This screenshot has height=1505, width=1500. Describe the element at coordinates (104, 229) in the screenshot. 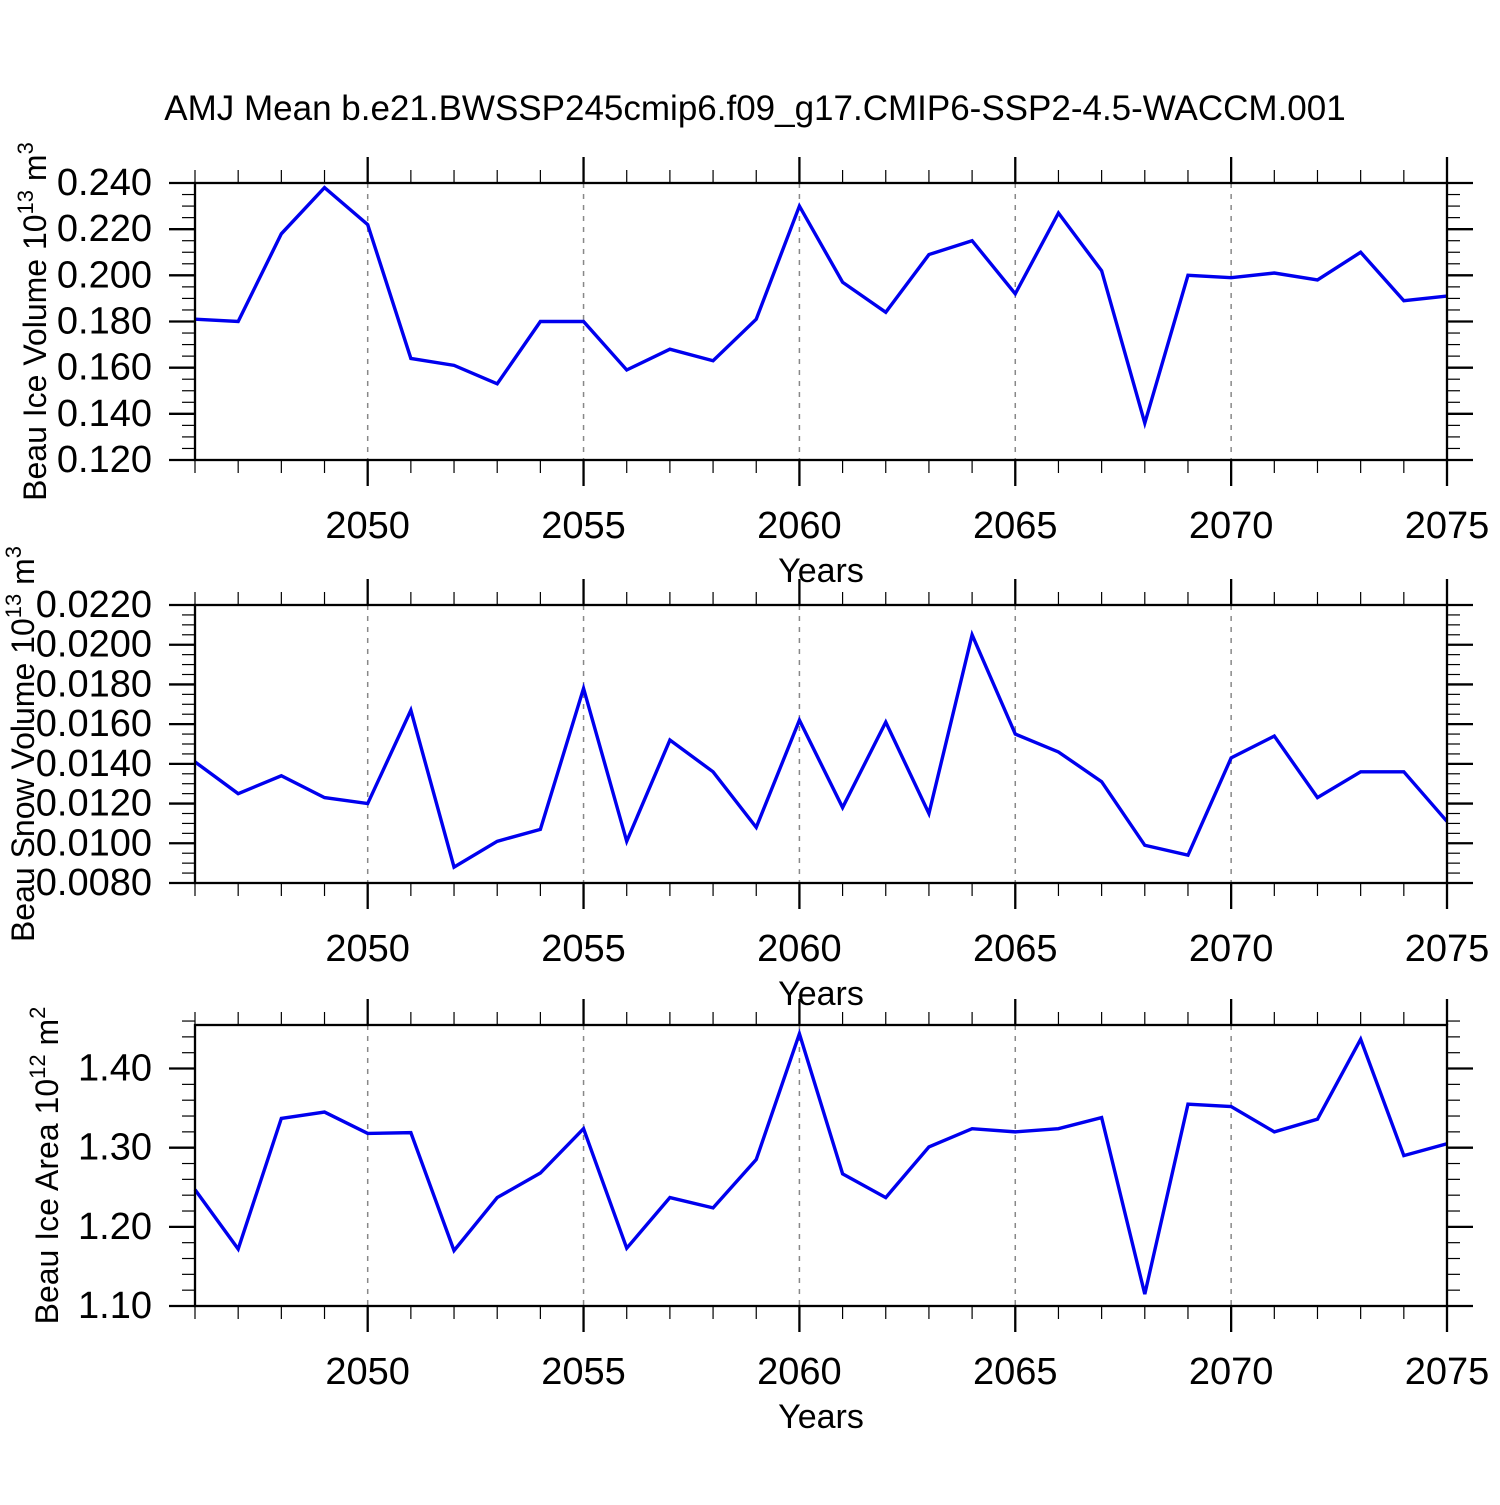

I see `y-tick-label: 0.220` at that location.